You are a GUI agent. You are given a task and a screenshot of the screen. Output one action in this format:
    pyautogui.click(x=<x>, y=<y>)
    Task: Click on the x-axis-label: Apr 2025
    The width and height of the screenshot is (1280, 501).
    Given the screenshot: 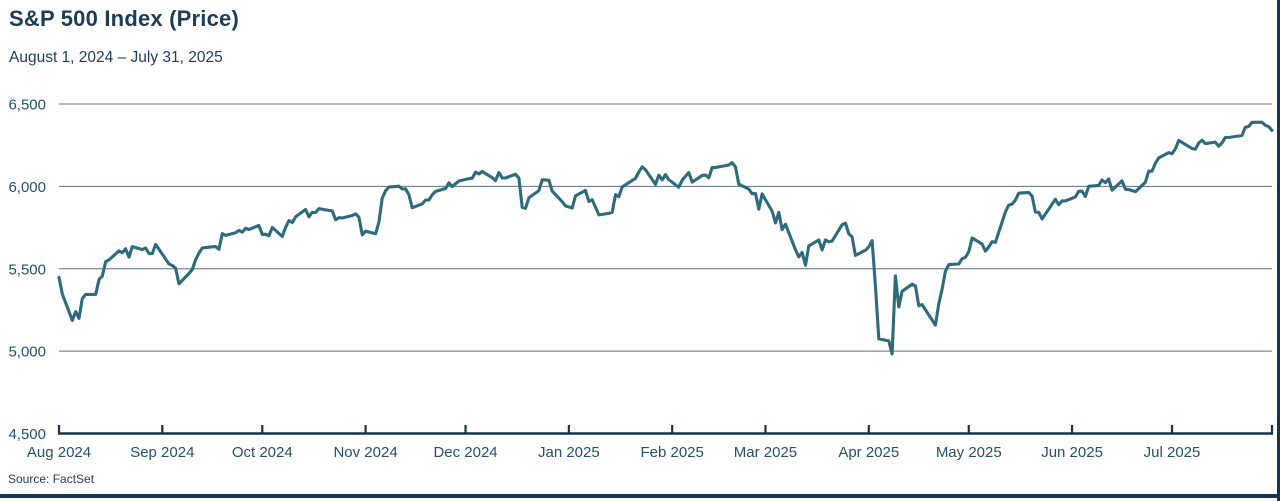 What is the action you would take?
    pyautogui.click(x=868, y=452)
    